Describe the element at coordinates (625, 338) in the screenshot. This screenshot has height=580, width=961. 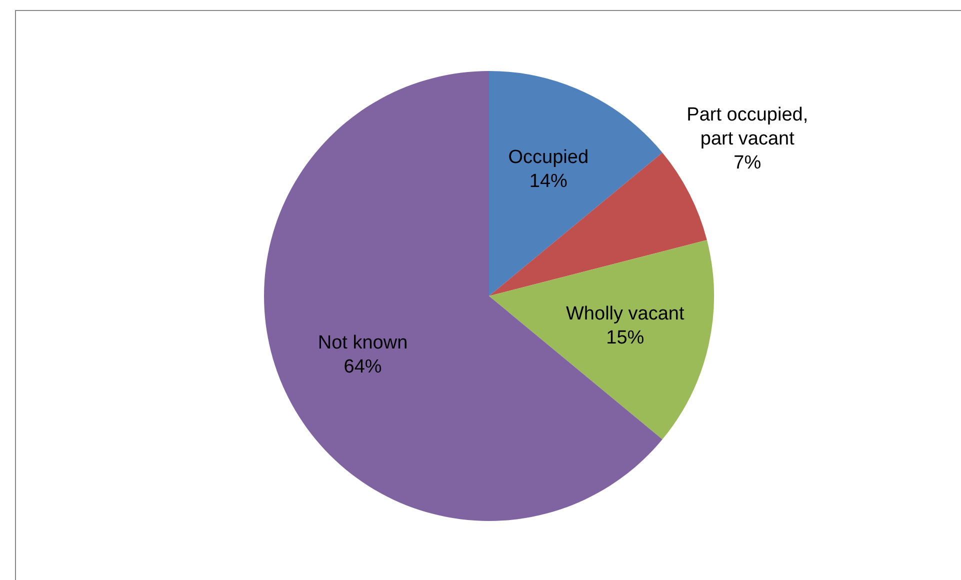
I see `data-label: 15%` at that location.